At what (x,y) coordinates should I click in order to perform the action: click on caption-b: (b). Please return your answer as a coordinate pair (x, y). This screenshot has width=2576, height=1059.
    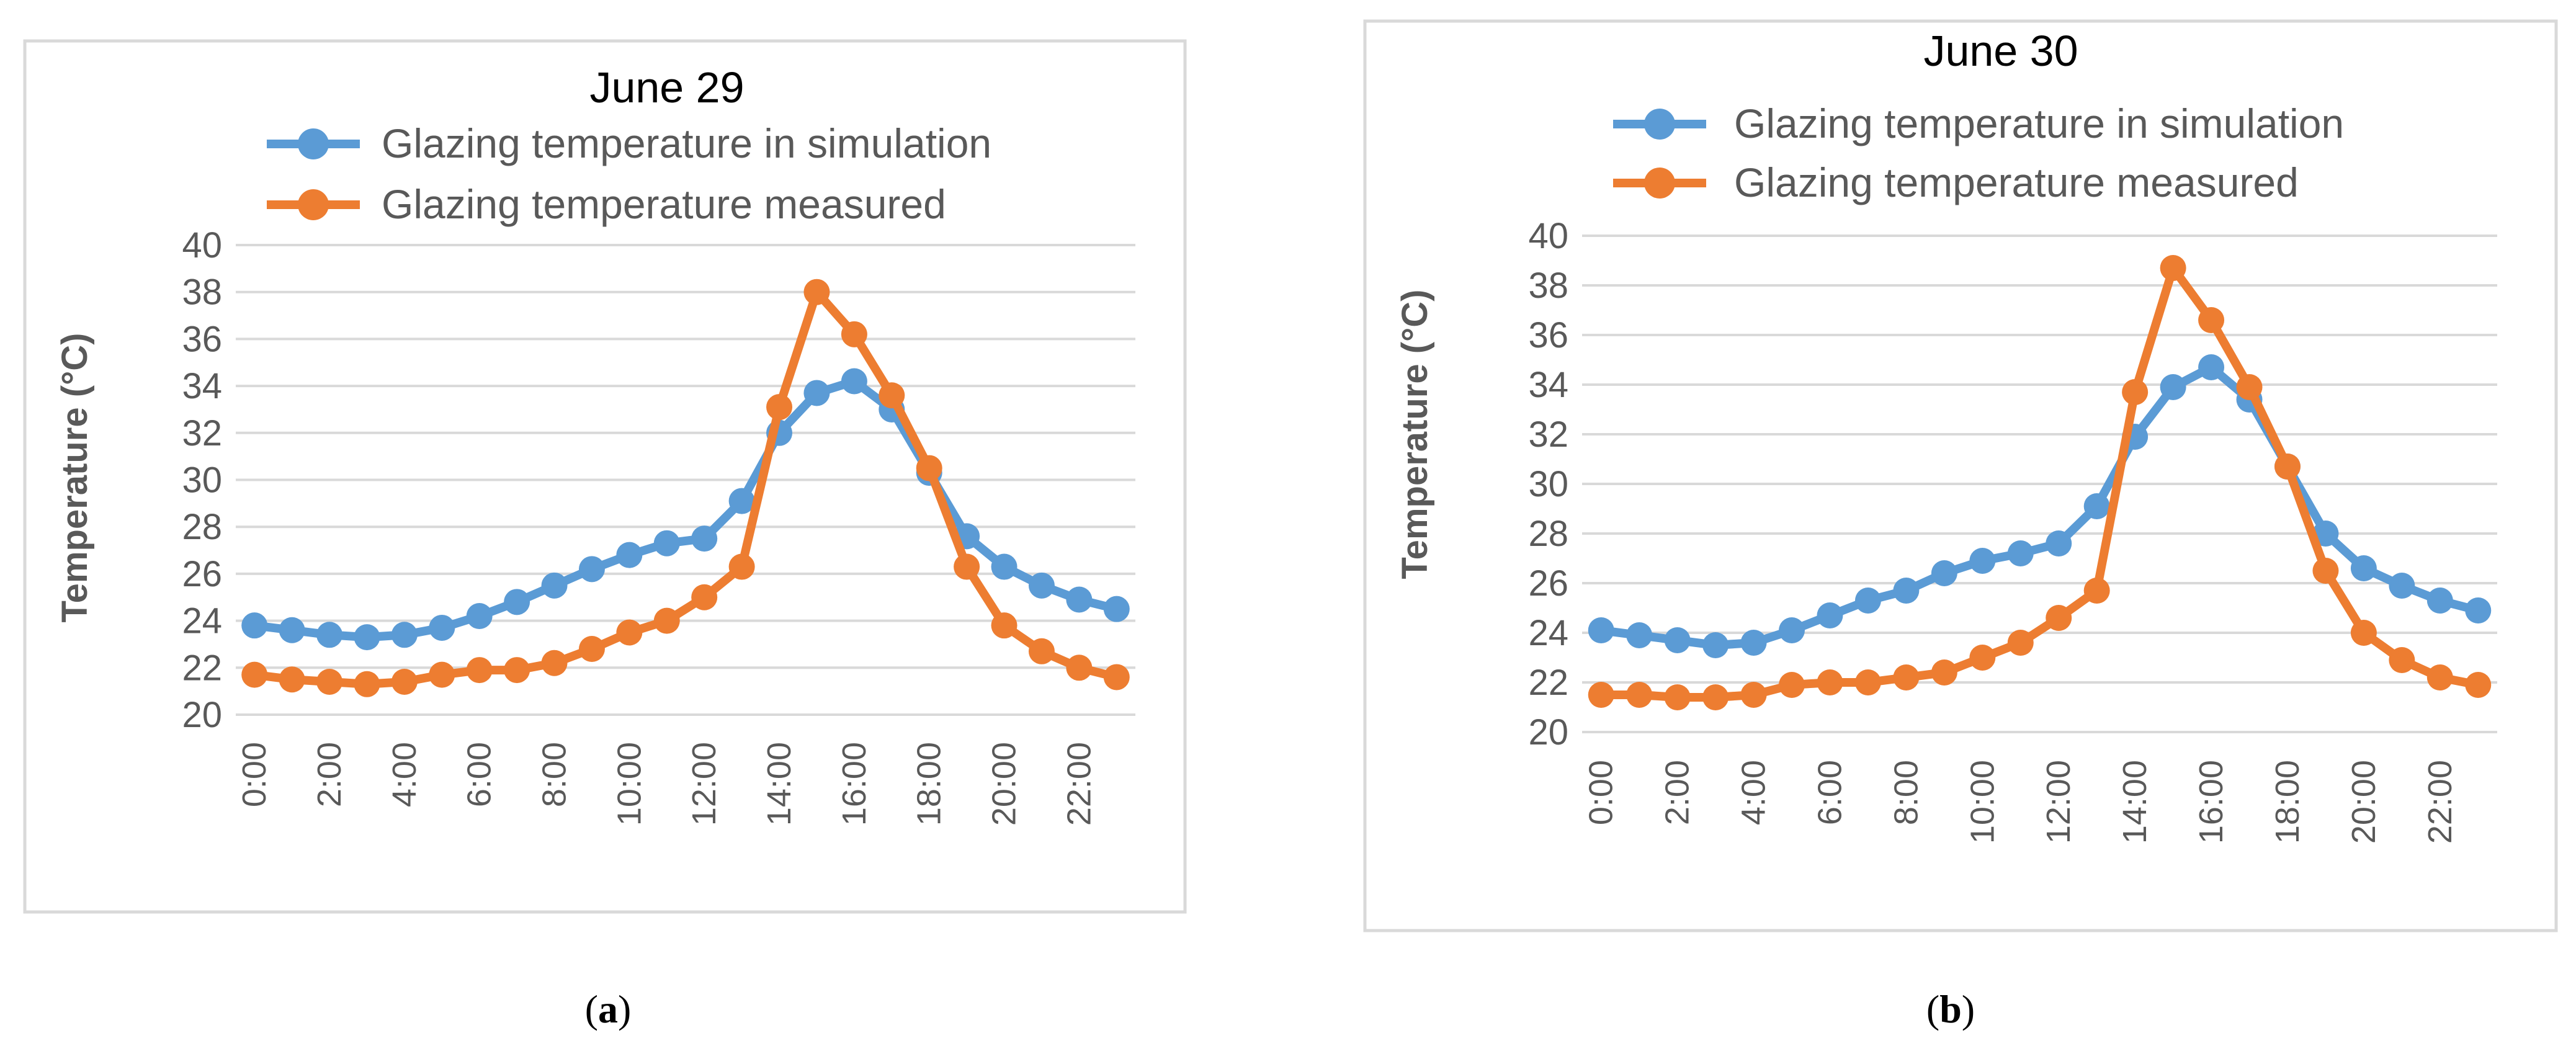
    Looking at the image, I should click on (1950, 1009).